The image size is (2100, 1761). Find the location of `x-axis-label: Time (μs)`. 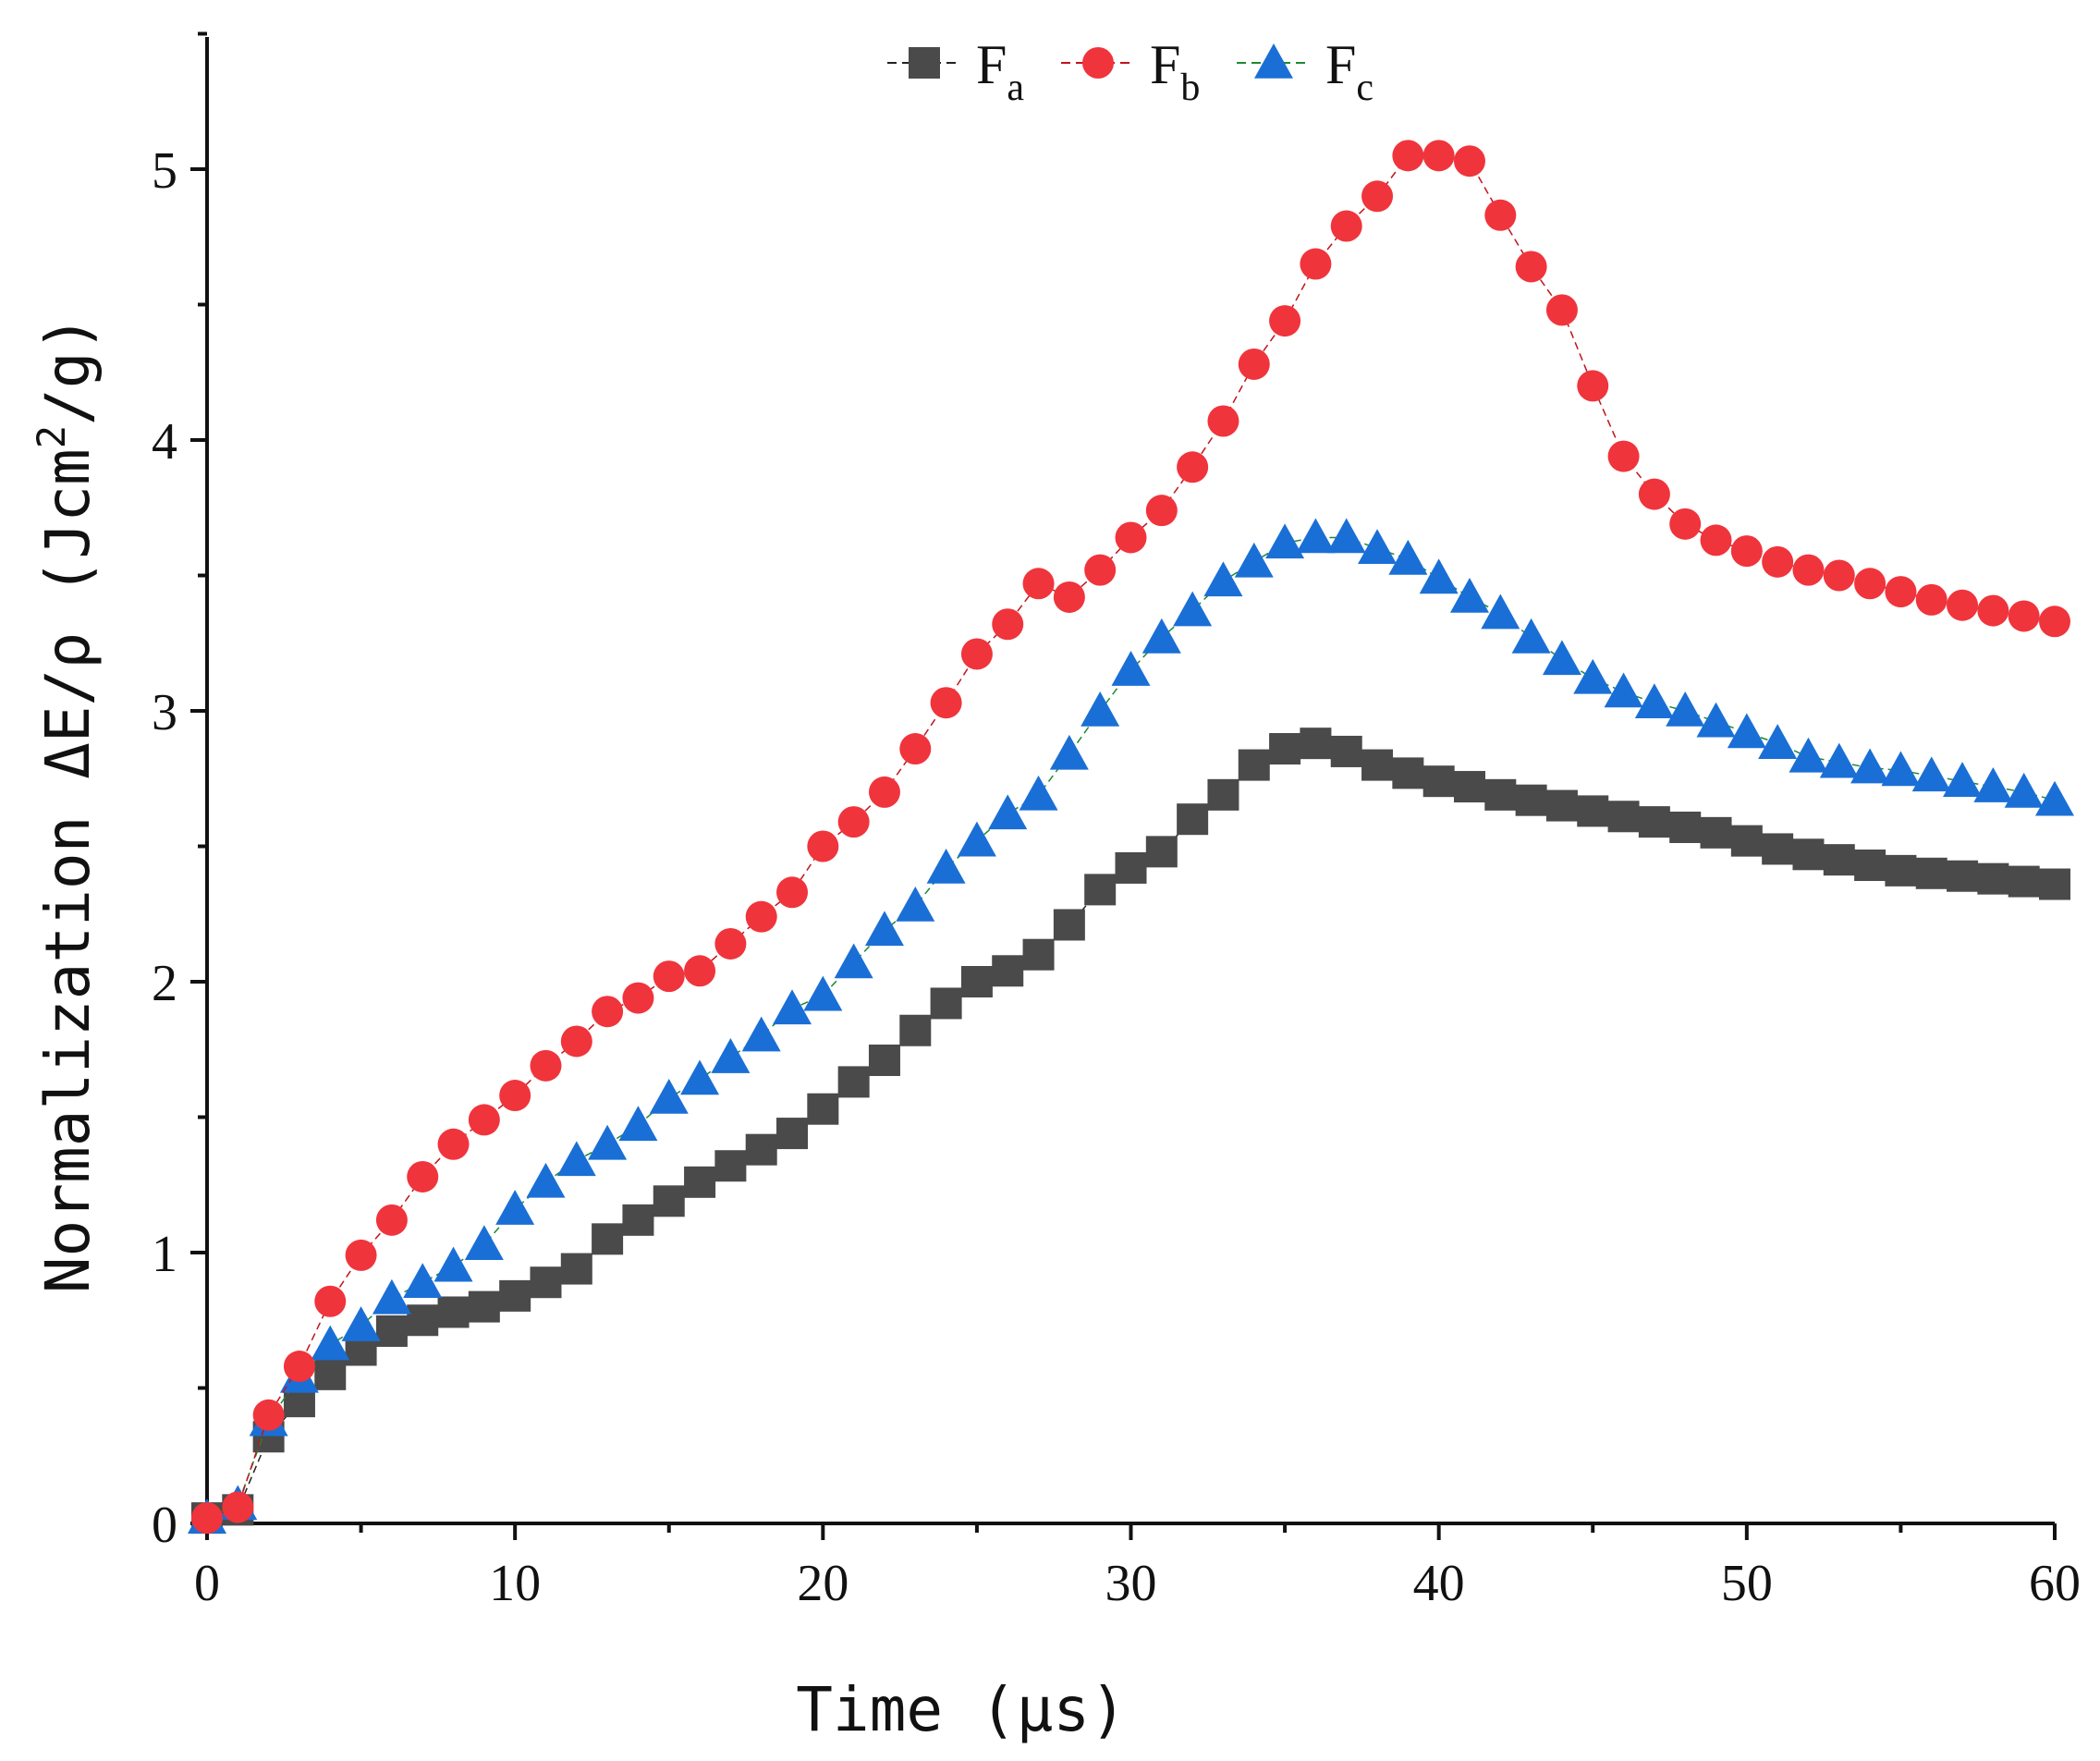

x-axis-label: Time (μs) is located at coordinates (961, 1709).